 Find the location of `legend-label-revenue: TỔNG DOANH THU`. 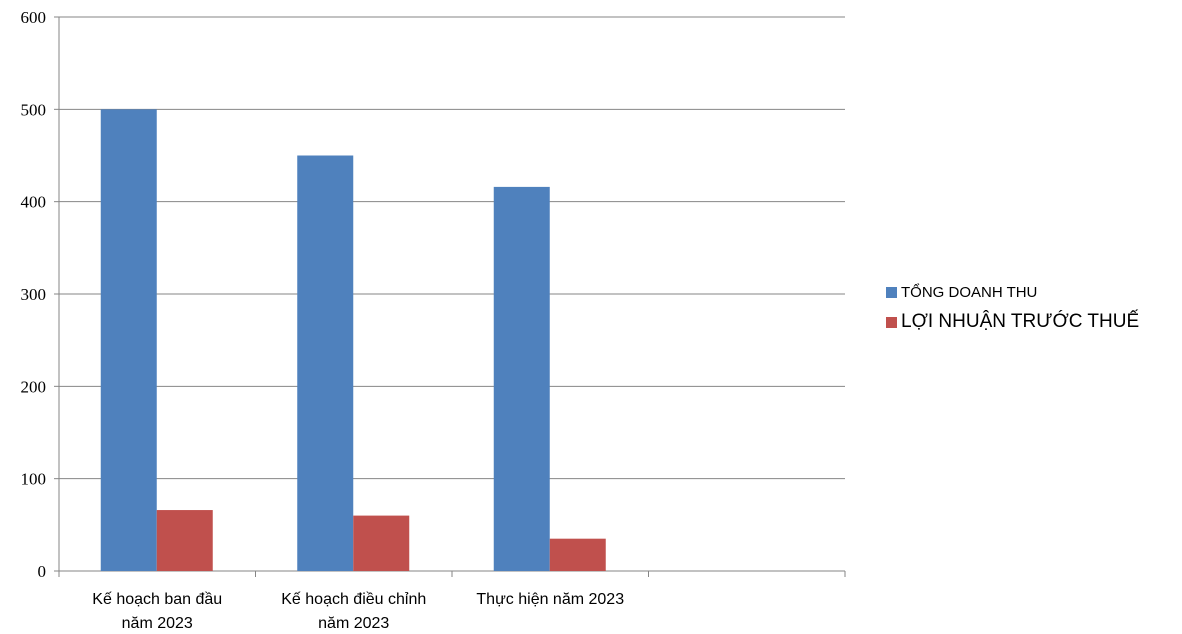

legend-label-revenue: TỔNG DOANH THU is located at coordinates (969, 292).